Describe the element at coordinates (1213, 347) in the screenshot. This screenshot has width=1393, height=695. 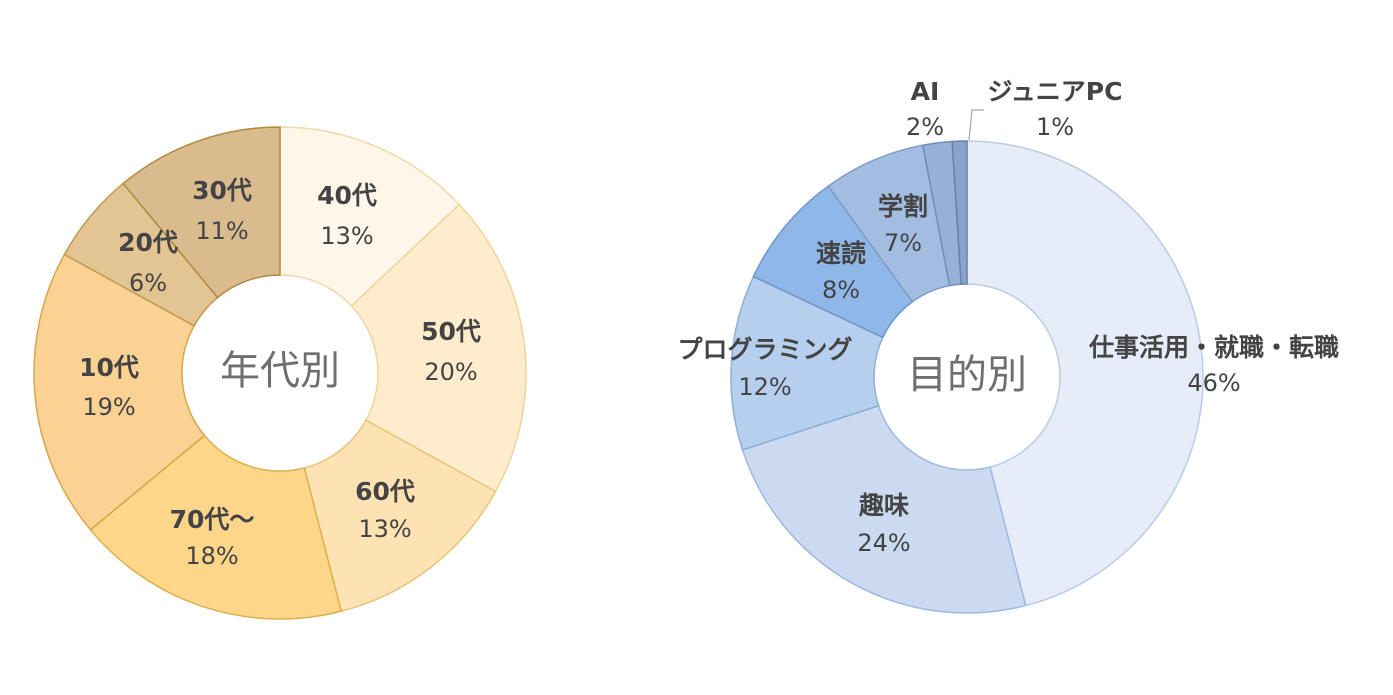
I see `slice-label: 仕事活用・就職・転職` at that location.